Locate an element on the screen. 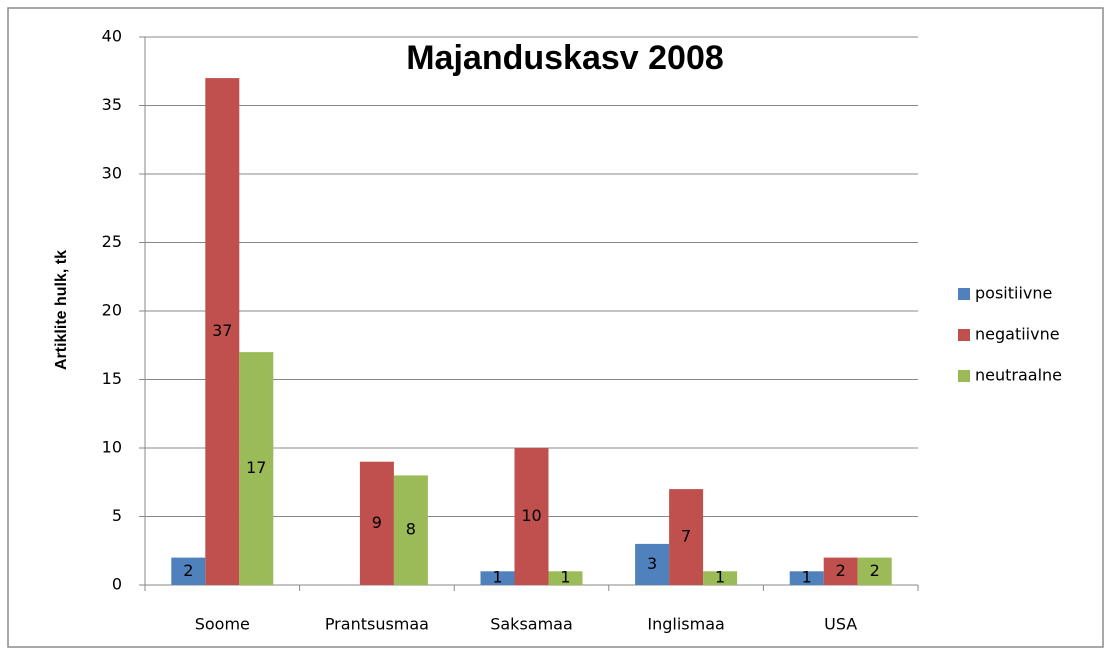 The height and width of the screenshot is (656, 1112). value-label: 37 is located at coordinates (222, 330).